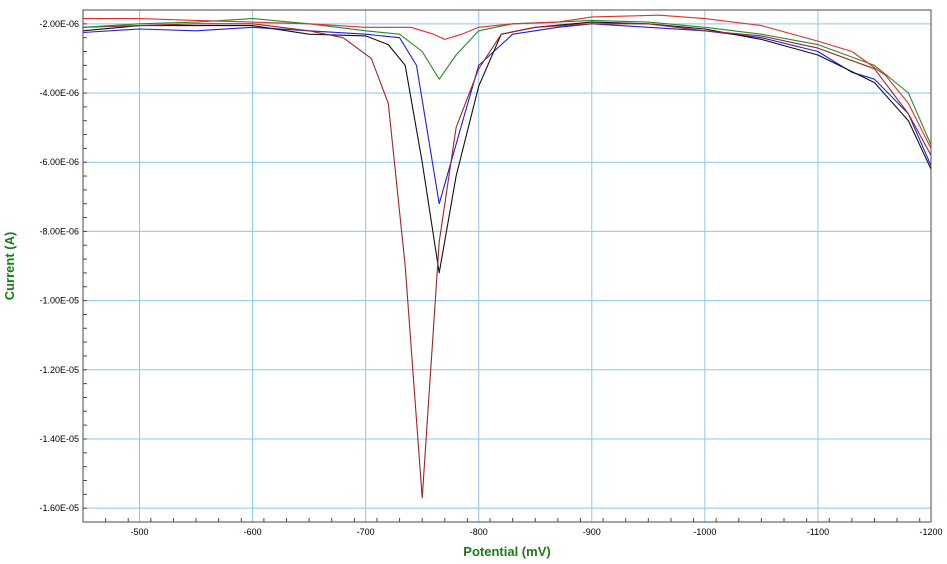 The height and width of the screenshot is (564, 947). Describe the element at coordinates (704, 532) in the screenshot. I see `x-tick-label: -1000` at that location.